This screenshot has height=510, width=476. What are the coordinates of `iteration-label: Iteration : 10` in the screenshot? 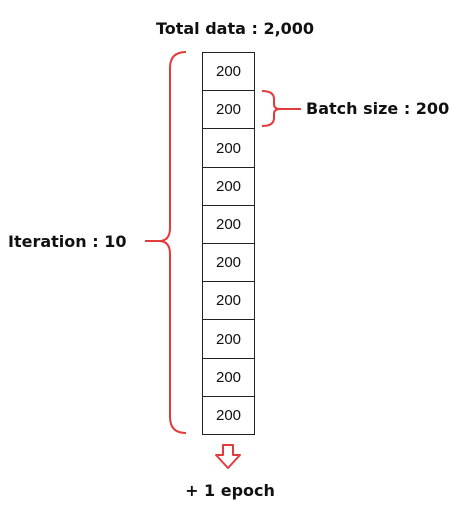 It's located at (67, 241).